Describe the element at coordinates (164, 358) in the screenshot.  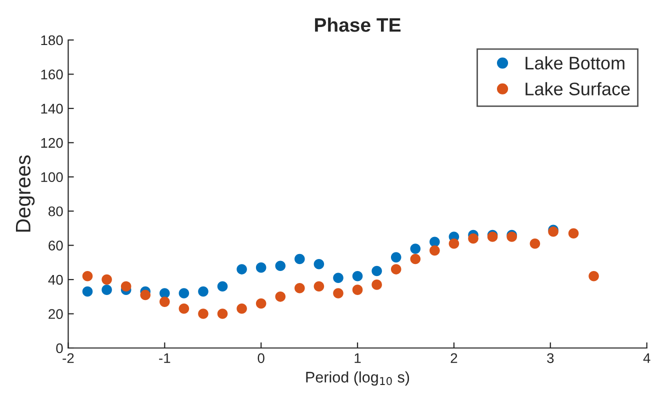
I see `x-tick-label: -1` at that location.